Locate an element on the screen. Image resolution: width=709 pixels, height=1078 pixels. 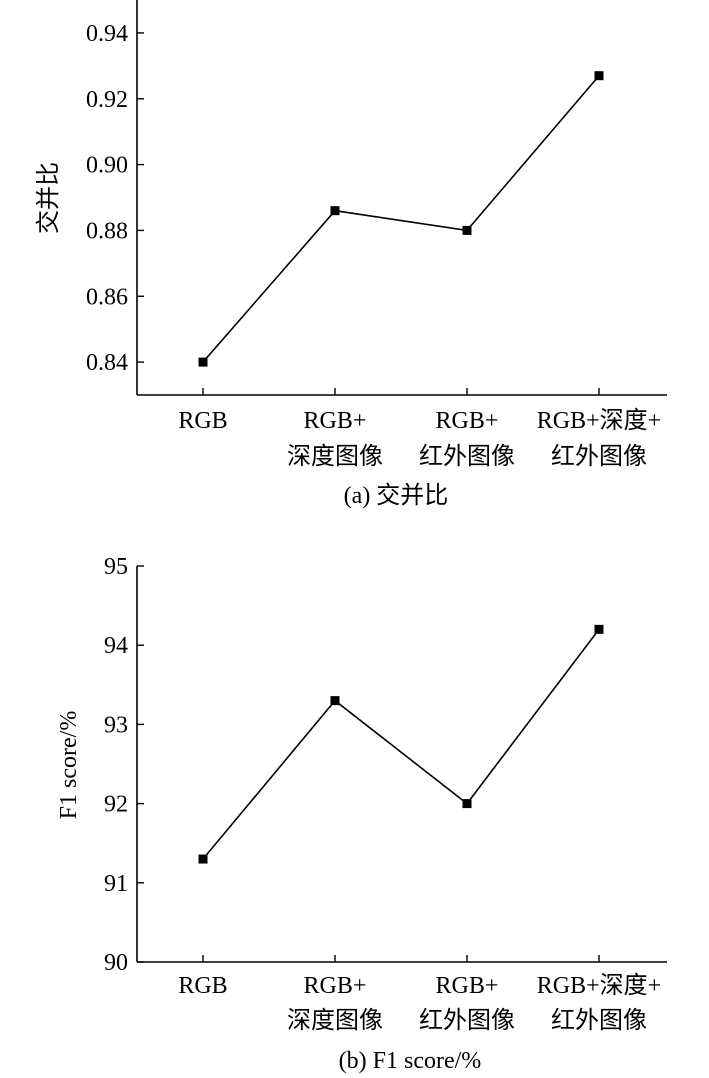
y-tick-label: 90 is located at coordinates (116, 963).